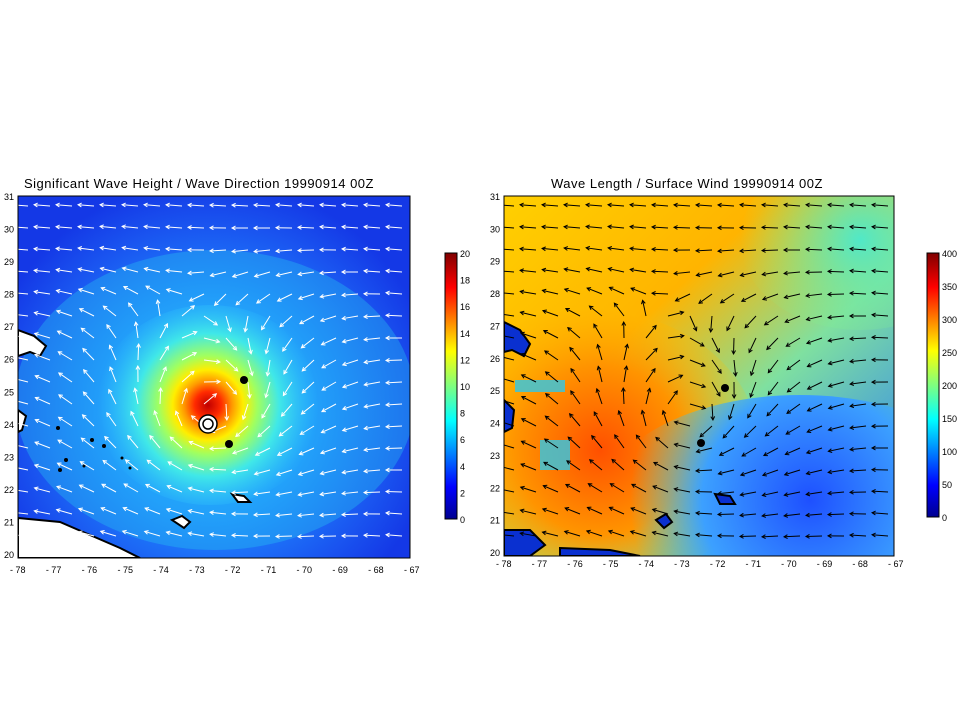 This screenshot has height=720, width=960. What do you see at coordinates (125, 570) in the screenshot?
I see `x-tick-label: - 75` at bounding box center [125, 570].